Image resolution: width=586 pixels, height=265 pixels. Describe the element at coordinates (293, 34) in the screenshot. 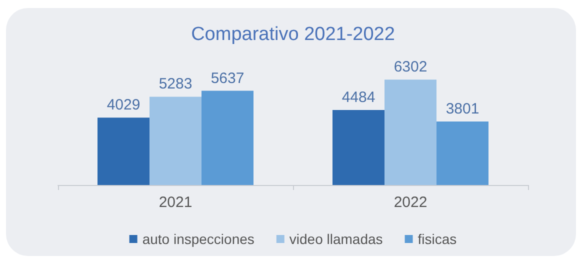

I see `chart-title: Comparativo 2021-2022` at that location.